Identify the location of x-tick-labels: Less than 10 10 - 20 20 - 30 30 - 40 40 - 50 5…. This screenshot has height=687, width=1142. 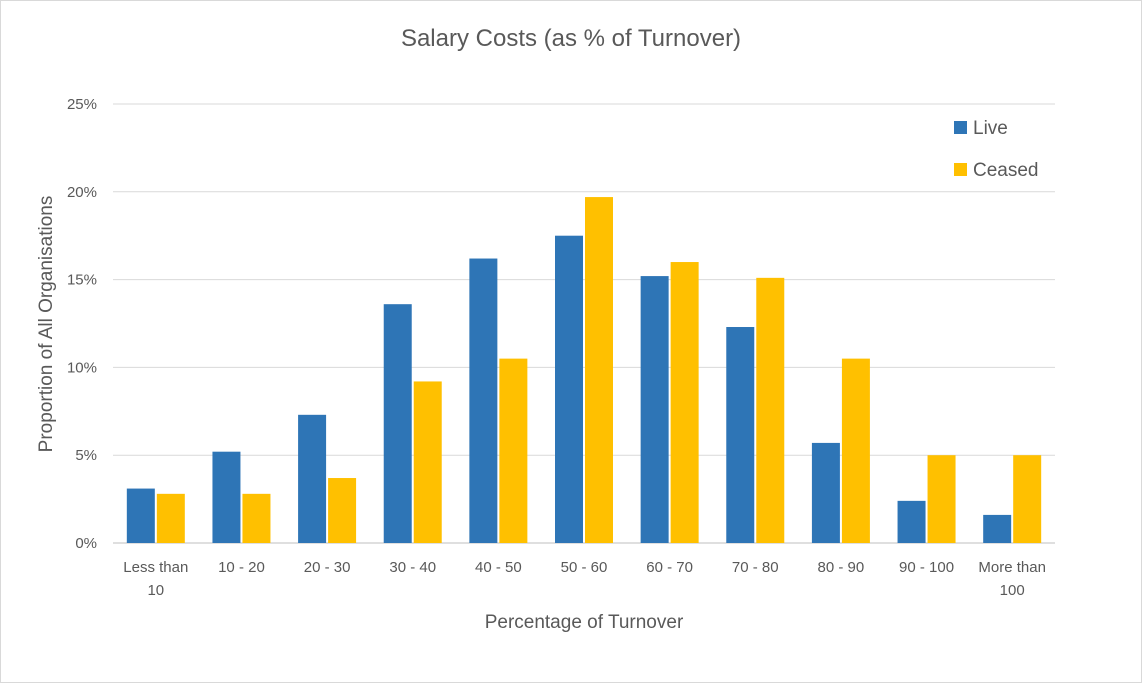
(584, 579).